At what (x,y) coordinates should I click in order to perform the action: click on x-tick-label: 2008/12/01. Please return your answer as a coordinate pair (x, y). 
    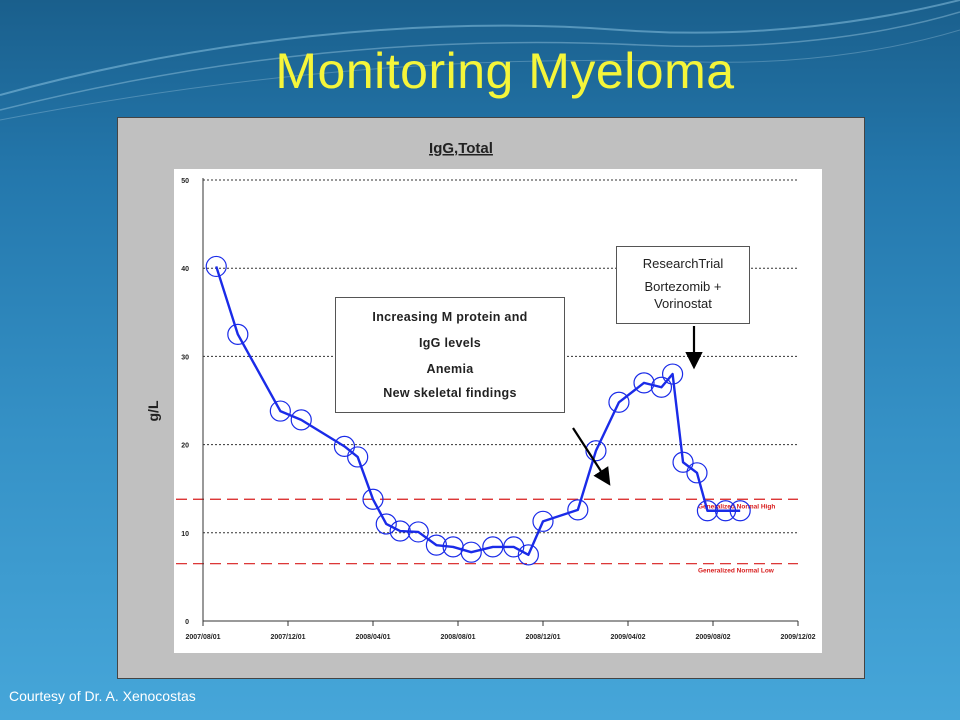
    Looking at the image, I should click on (542, 637).